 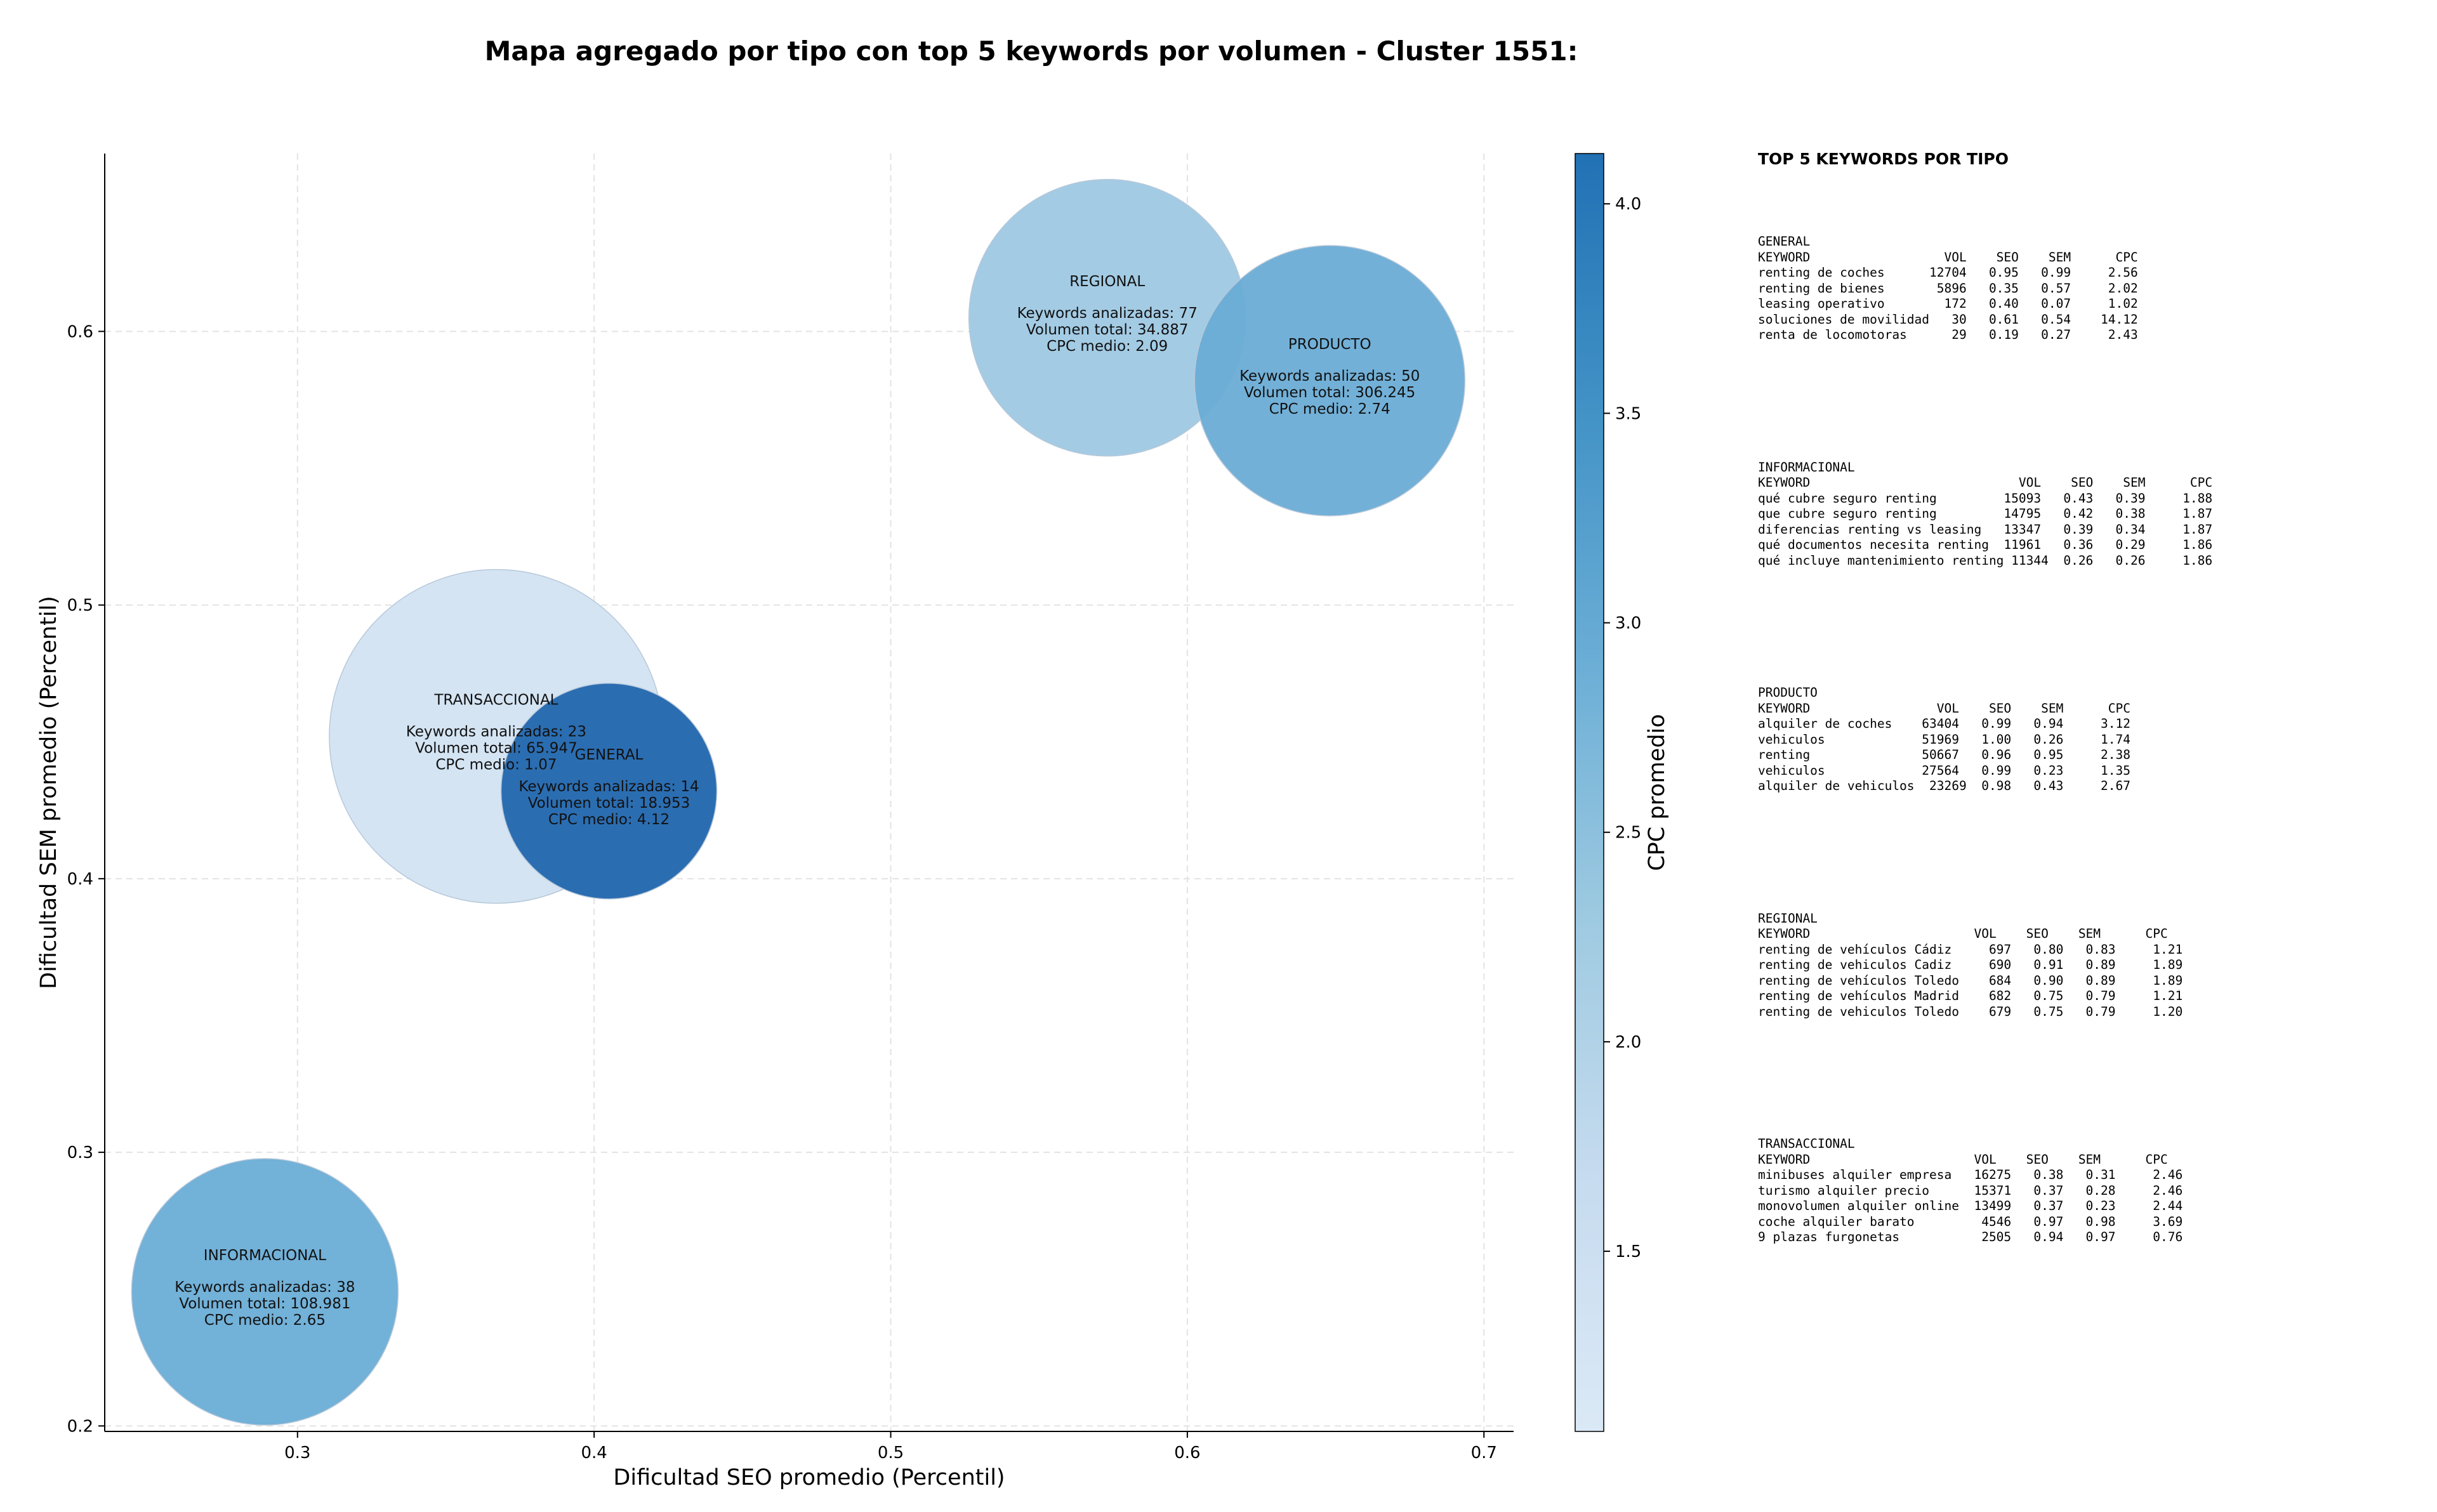 What do you see at coordinates (49, 793) in the screenshot?
I see `y-axis-label: Dificultad SEM promedio (Percentil)` at bounding box center [49, 793].